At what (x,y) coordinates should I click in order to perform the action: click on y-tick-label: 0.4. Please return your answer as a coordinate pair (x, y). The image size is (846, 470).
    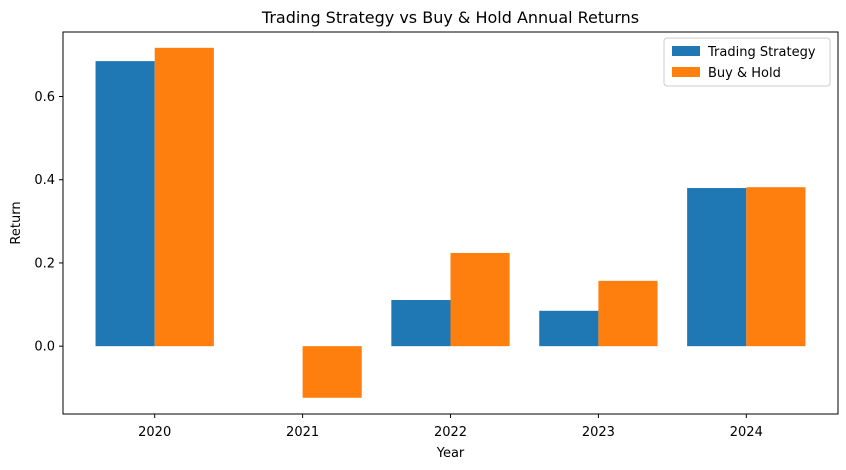
    Looking at the image, I should click on (44, 180).